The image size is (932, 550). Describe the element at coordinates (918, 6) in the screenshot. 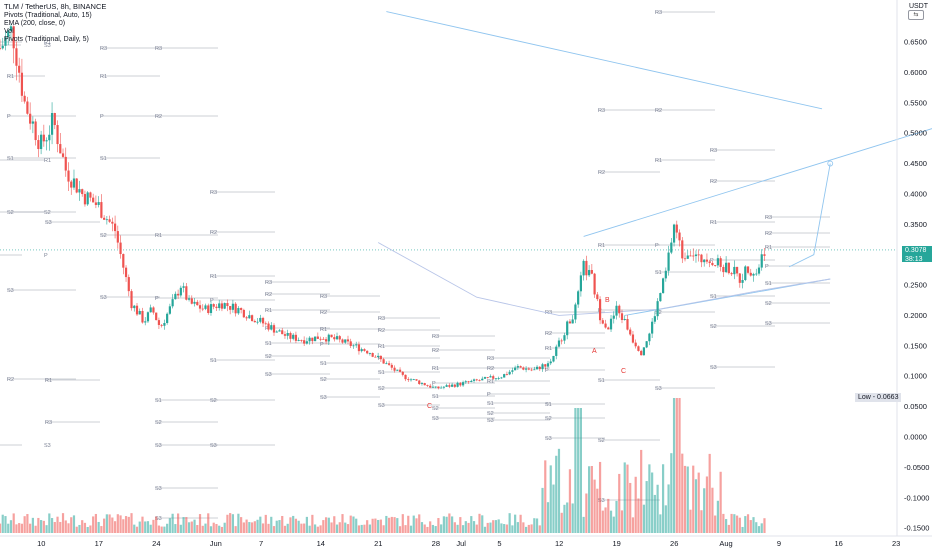

I see `currency-label: USDT` at that location.